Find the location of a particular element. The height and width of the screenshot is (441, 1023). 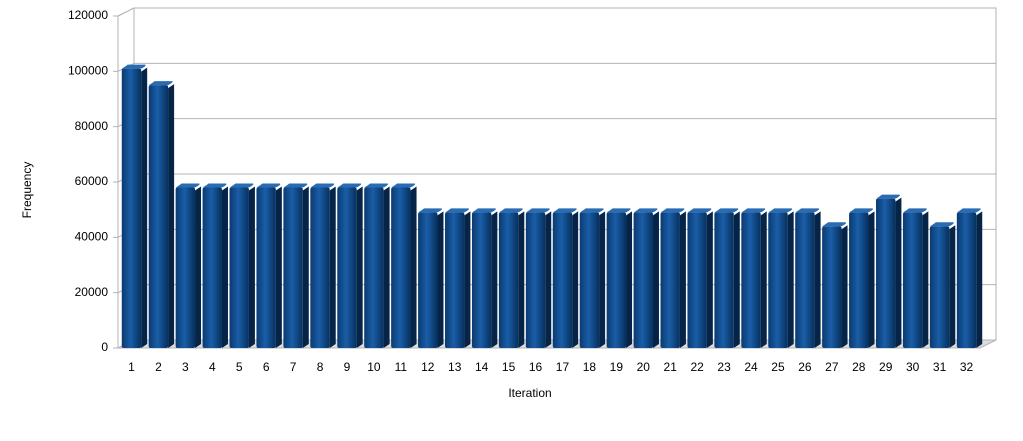

x-tick-label: 8 is located at coordinates (320, 367).